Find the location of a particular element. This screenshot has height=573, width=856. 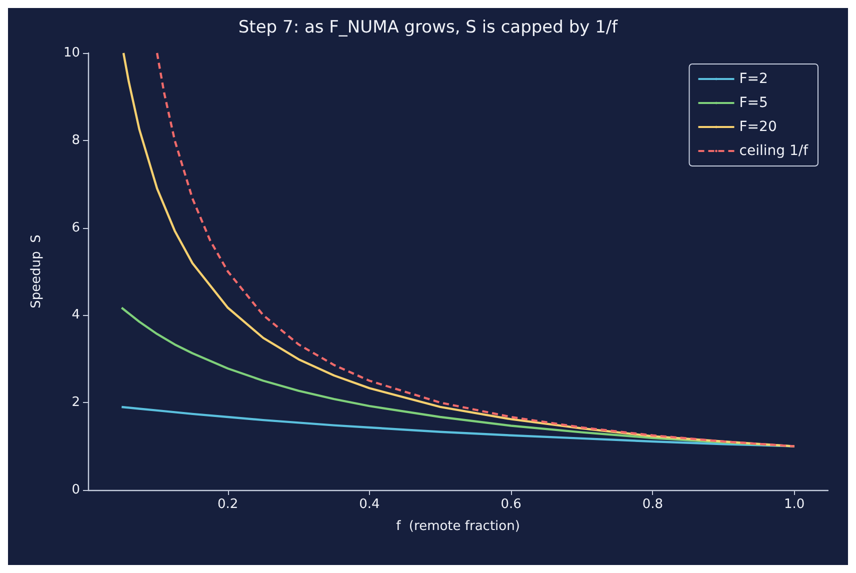

y-tick-label: 6 is located at coordinates (76, 228).